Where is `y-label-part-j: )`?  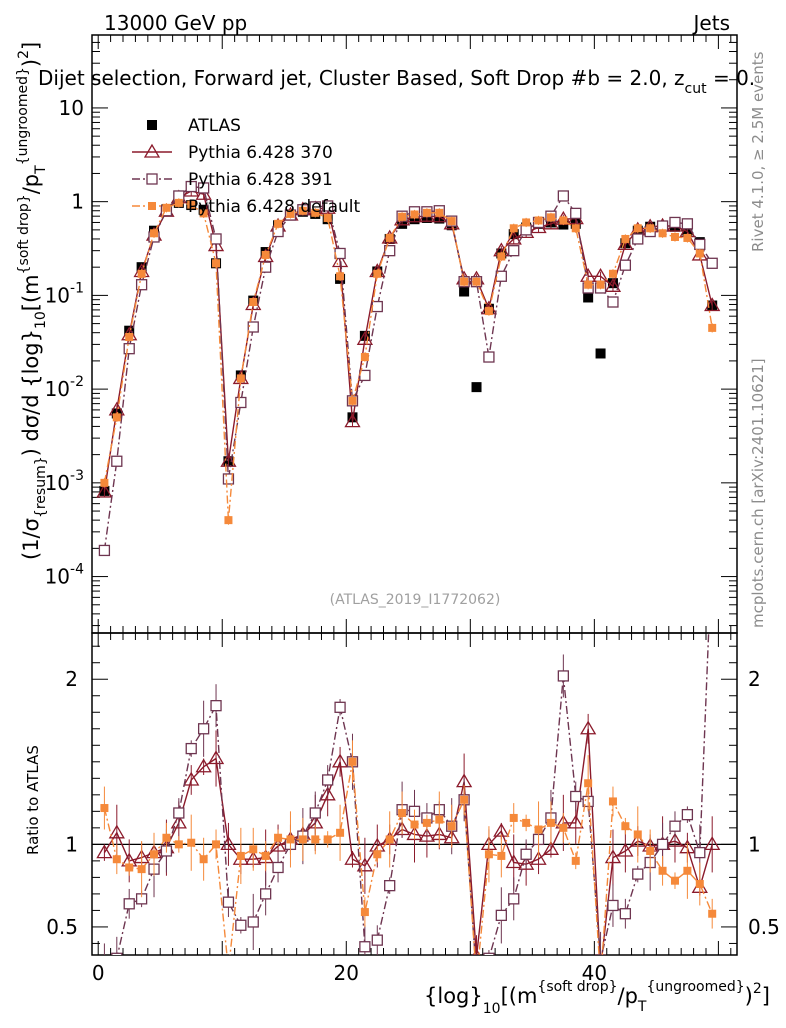 y-label-part-j: ) is located at coordinates (31, 63).